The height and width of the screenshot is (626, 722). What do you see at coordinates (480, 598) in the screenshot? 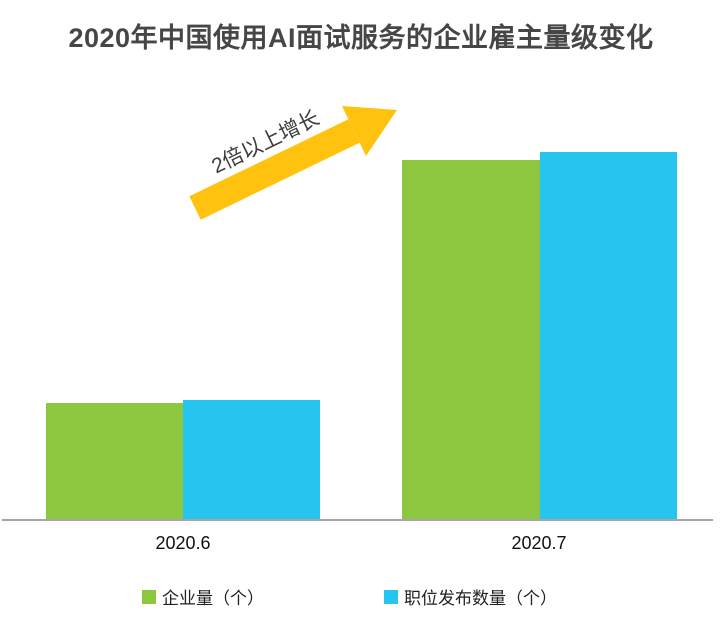
I see `legend-label-job-postings: 职位发布数量（个）` at bounding box center [480, 598].